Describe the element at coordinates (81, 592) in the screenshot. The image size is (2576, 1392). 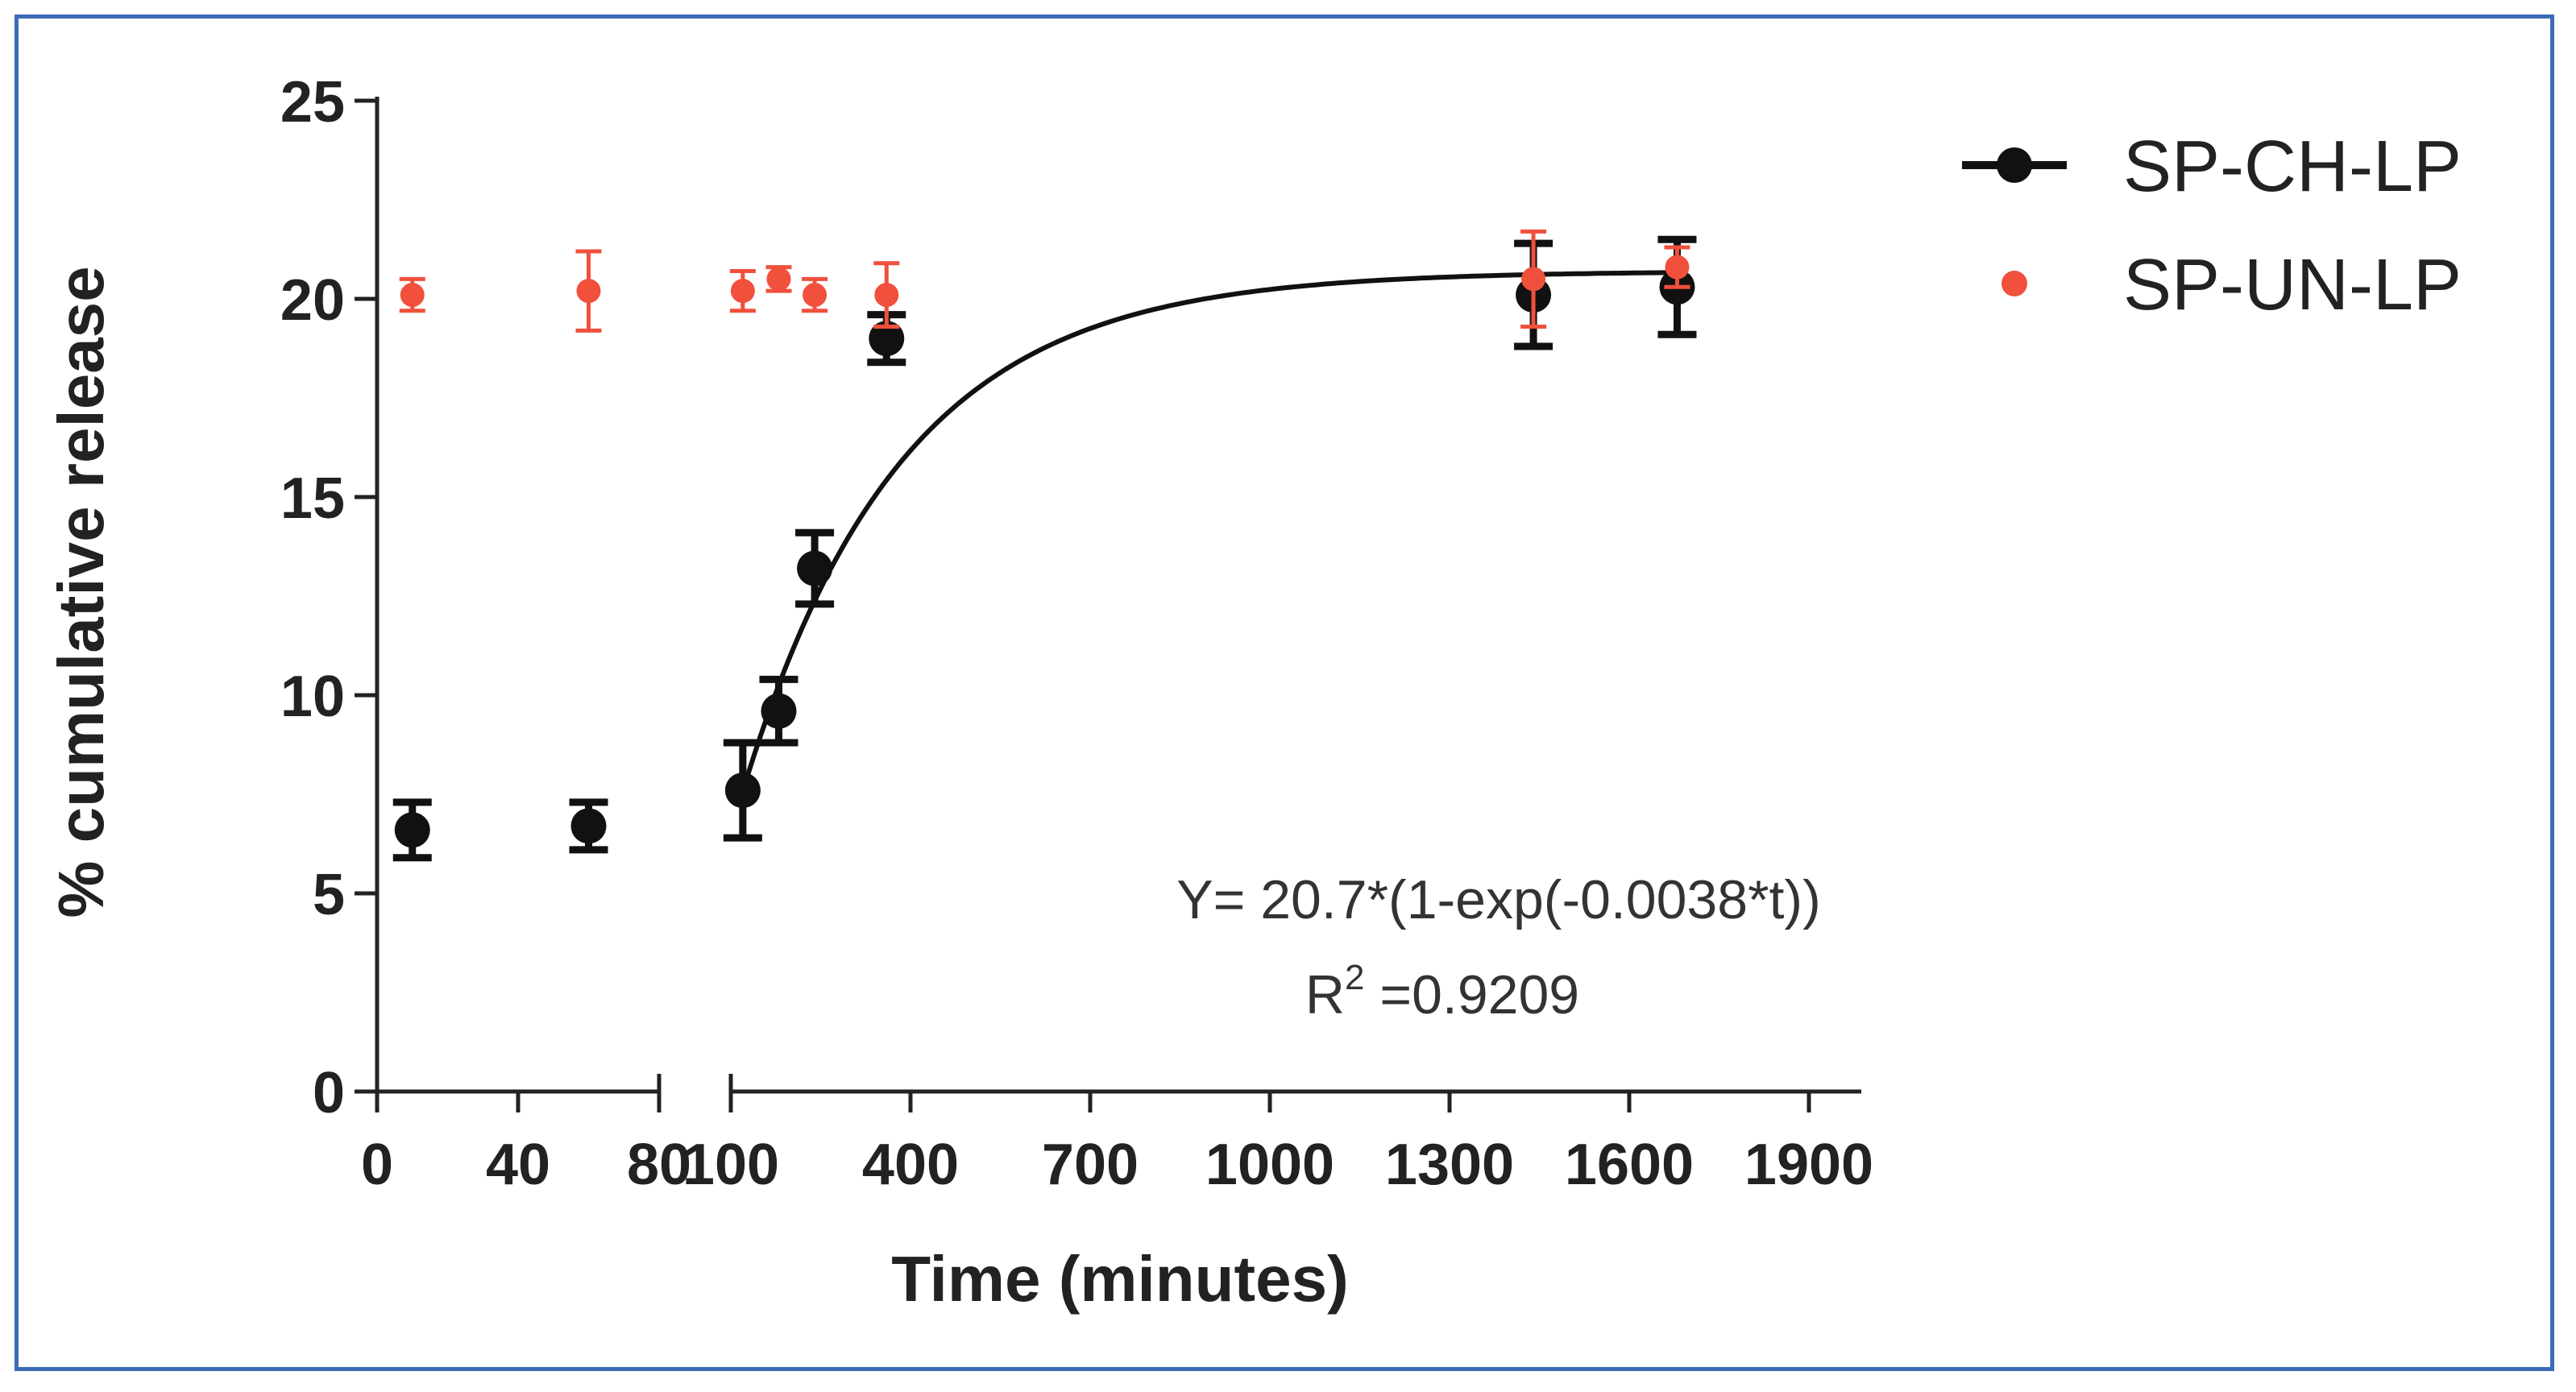
I see `y-axis-title: % cumulative release` at that location.